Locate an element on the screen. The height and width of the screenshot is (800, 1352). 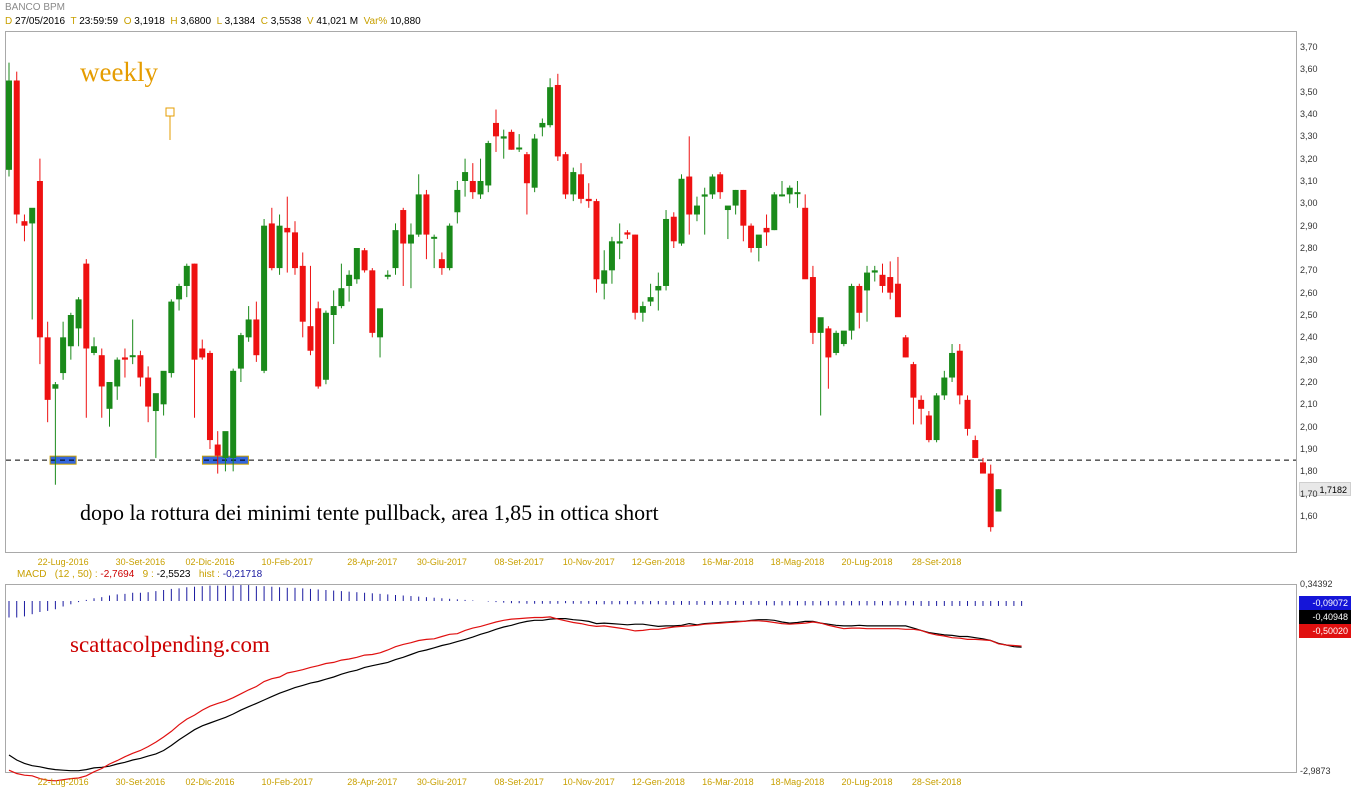
macd-x-tick: 10-Feb-2017 is located at coordinates (287, 782).